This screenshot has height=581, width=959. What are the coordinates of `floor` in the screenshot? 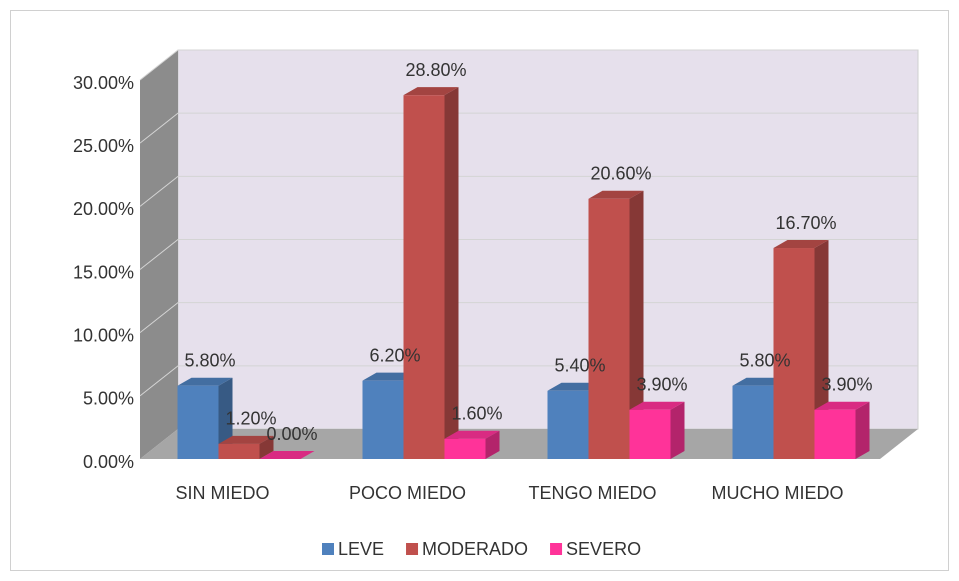 It's located at (529, 444).